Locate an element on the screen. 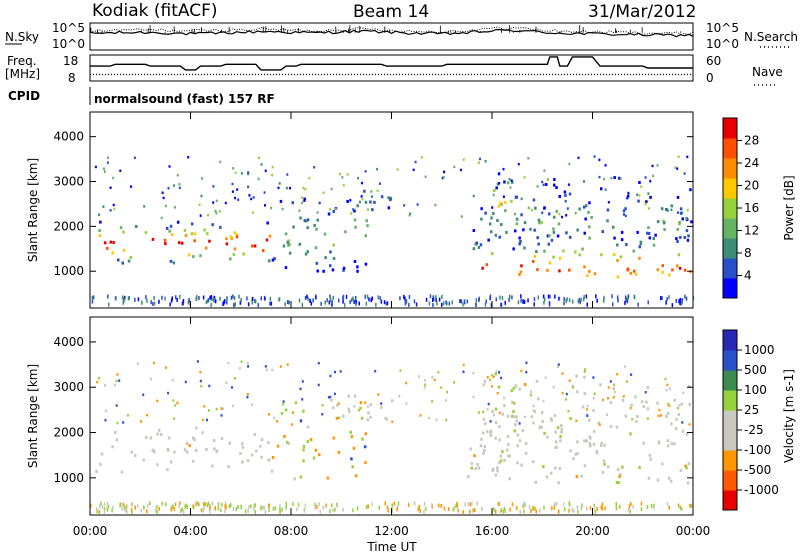  colorbar-tick-label: -100 is located at coordinates (757, 450).